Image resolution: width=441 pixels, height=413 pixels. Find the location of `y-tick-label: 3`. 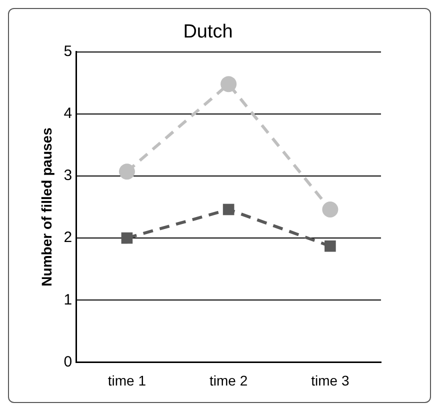

y-tick-label: 3 is located at coordinates (68, 175).